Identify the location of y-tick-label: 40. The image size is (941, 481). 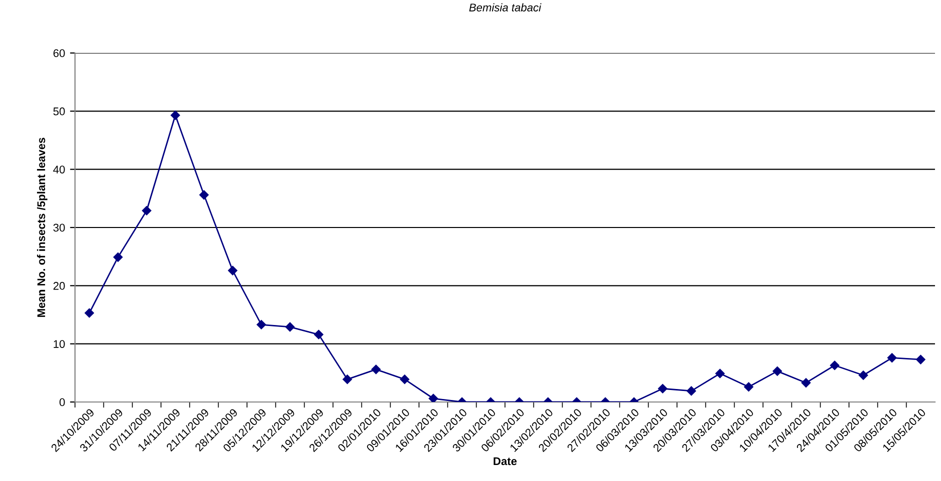
(59, 170).